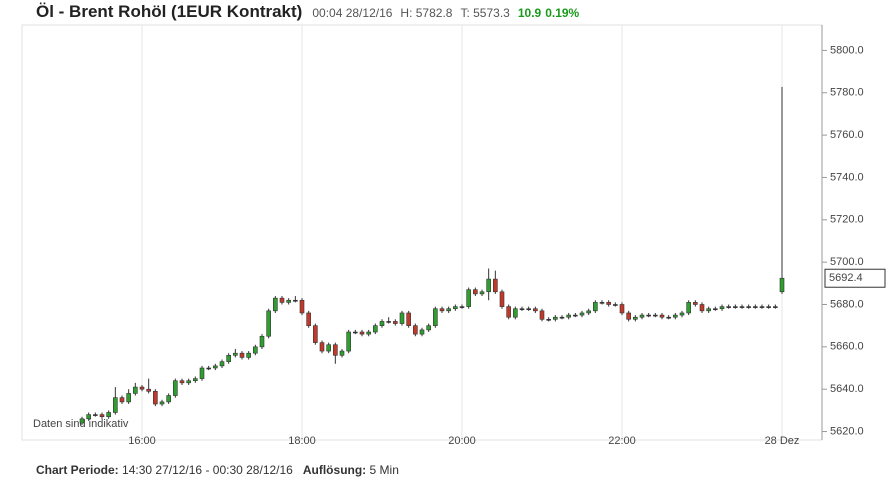  Describe the element at coordinates (847, 431) in the screenshot. I see `y-tick-label: 5620.0` at that location.